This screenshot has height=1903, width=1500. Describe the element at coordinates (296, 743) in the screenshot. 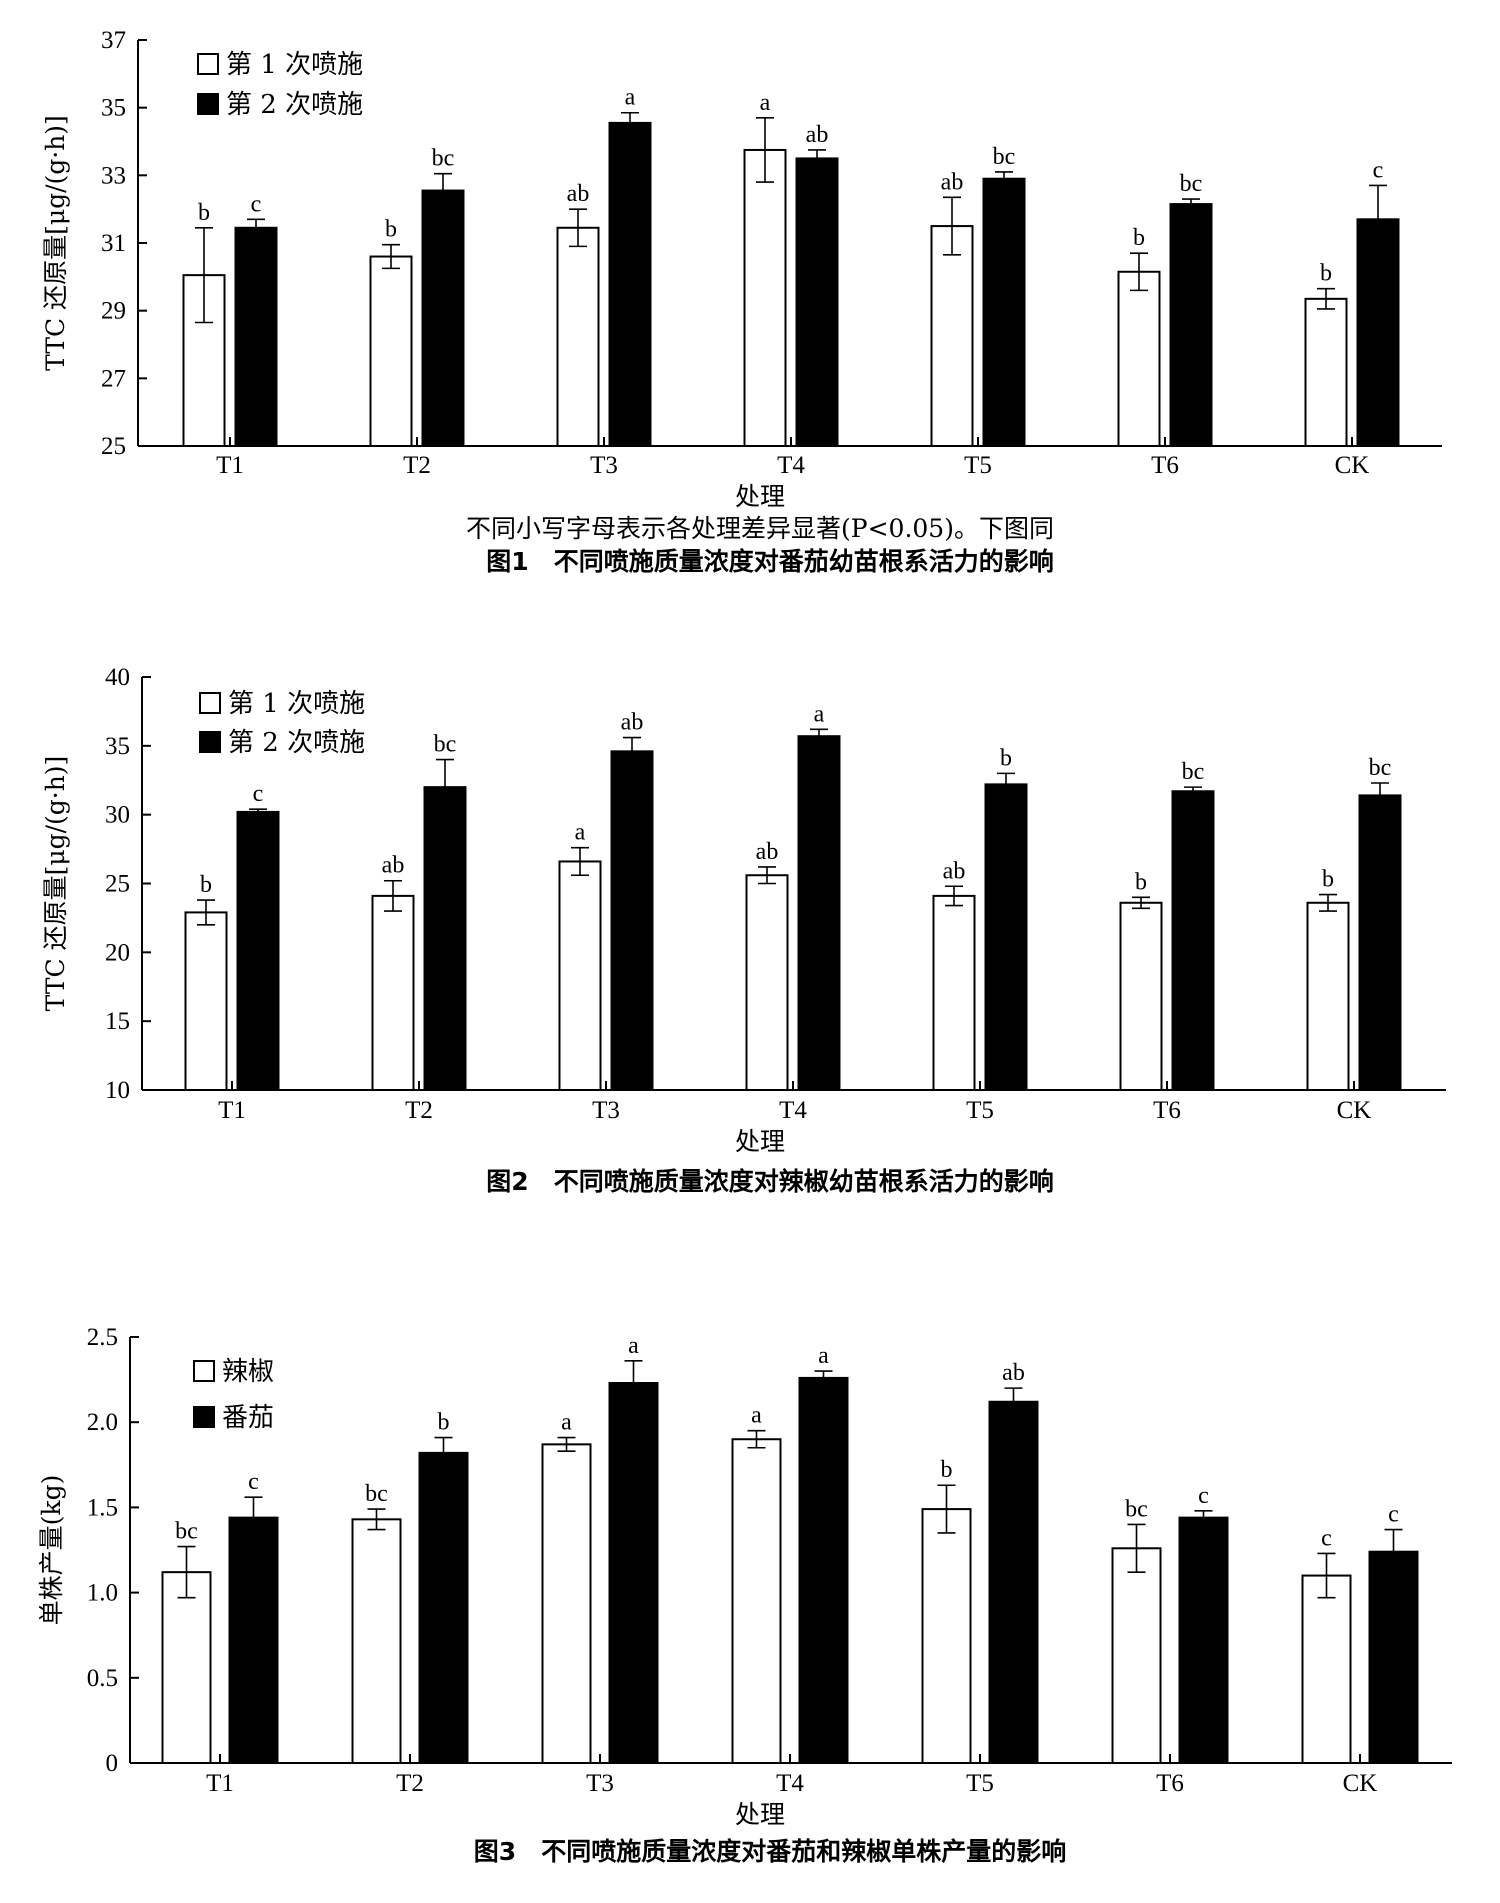

I see `legend-label: 第 2 次喷施` at that location.